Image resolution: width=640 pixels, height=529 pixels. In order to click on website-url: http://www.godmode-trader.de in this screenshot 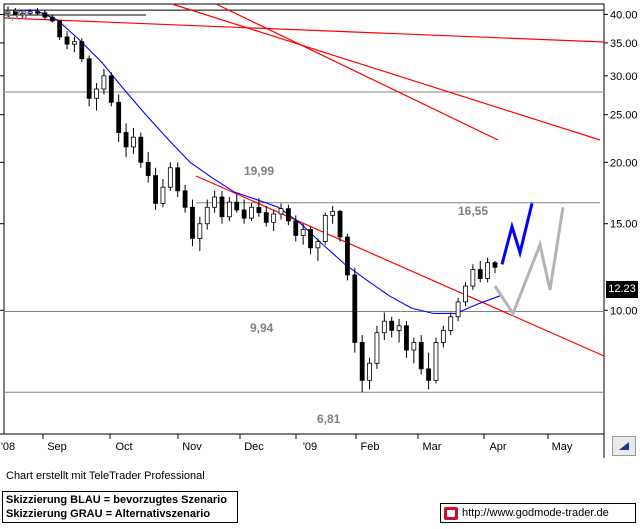, I will do `click(535, 513)`.